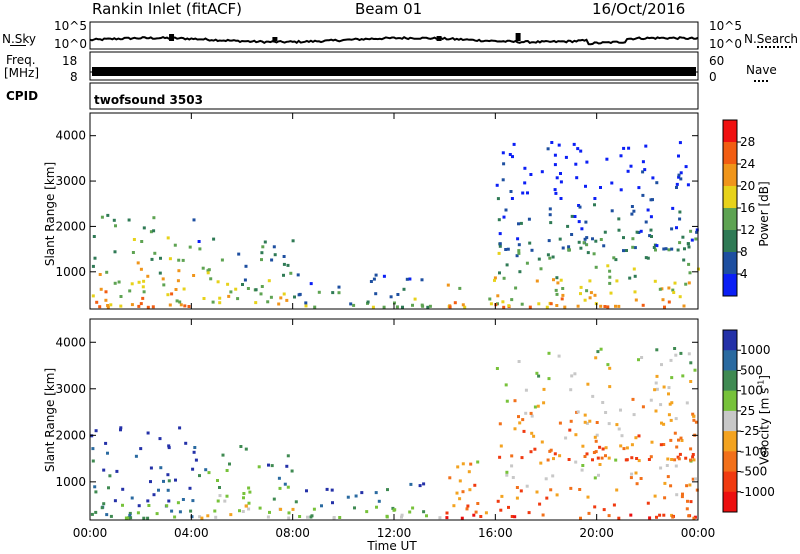 The height and width of the screenshot is (554, 800). I want to click on nave-dots, so click(761, 81).